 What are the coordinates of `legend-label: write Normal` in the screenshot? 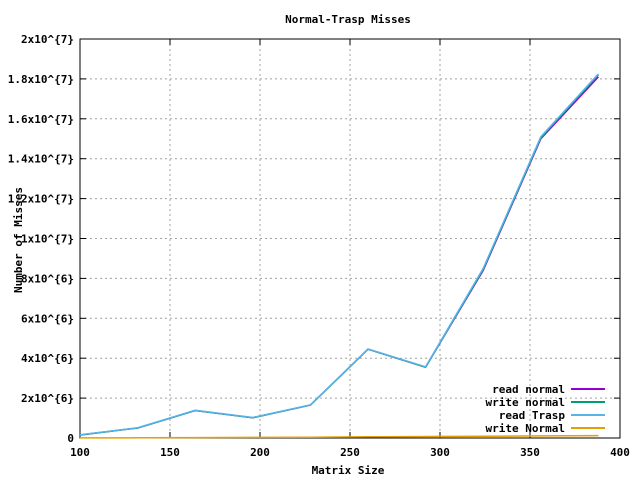 It's located at (525, 428).